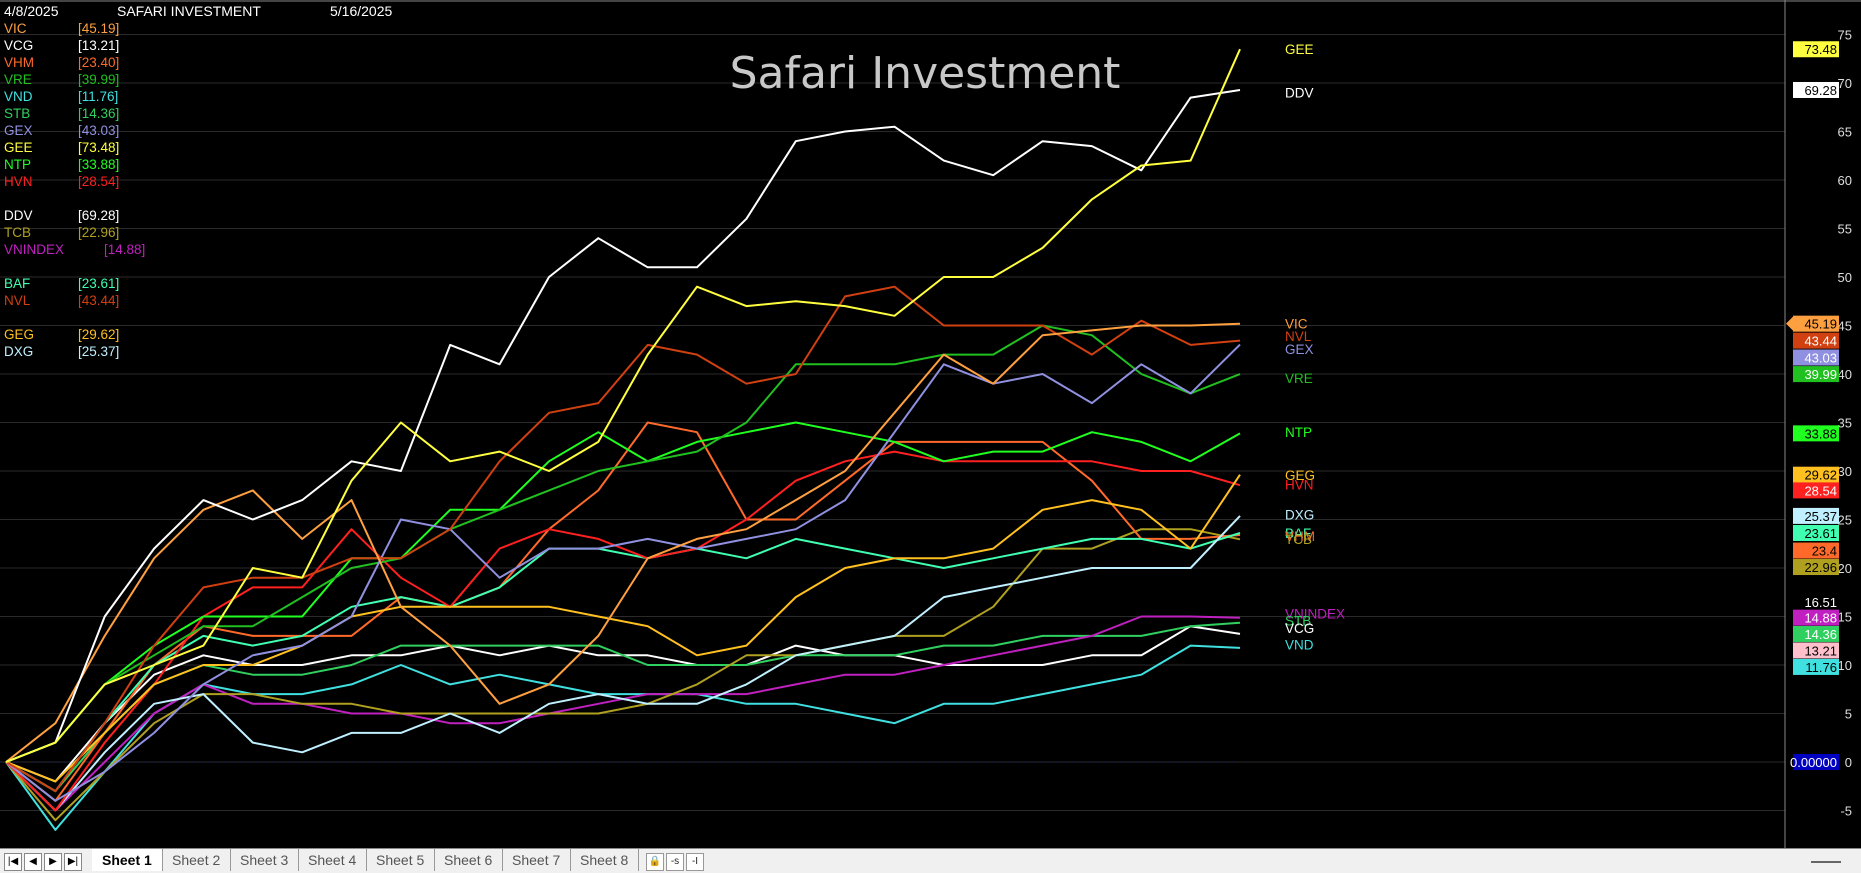 Image resolution: width=1861 pixels, height=873 pixels. I want to click on legend-series-name: BAF, so click(17, 283).